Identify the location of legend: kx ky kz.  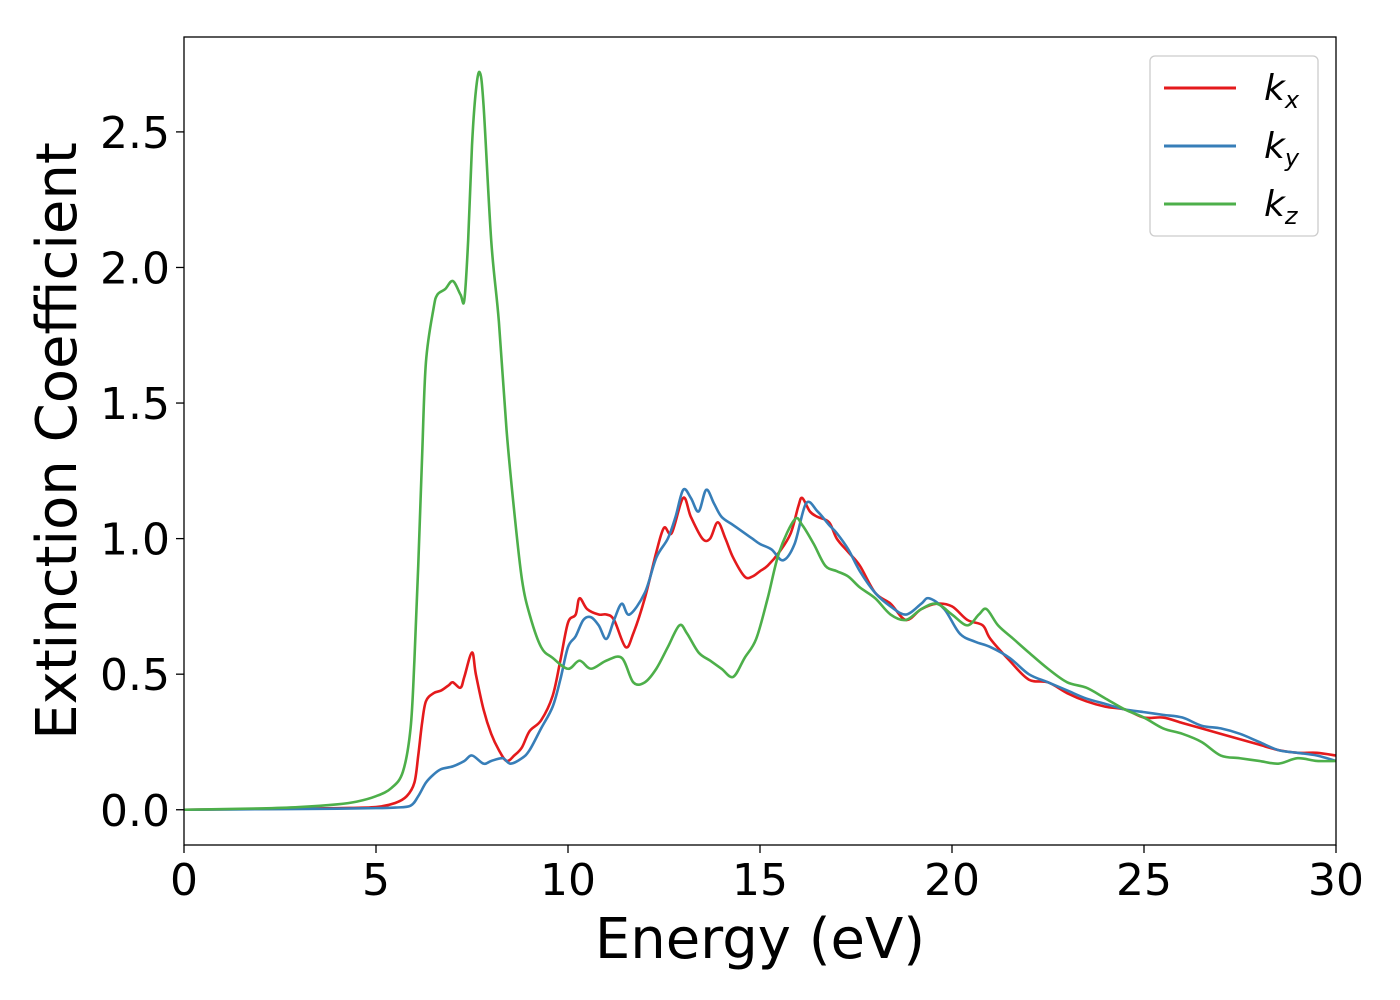
(1234, 146).